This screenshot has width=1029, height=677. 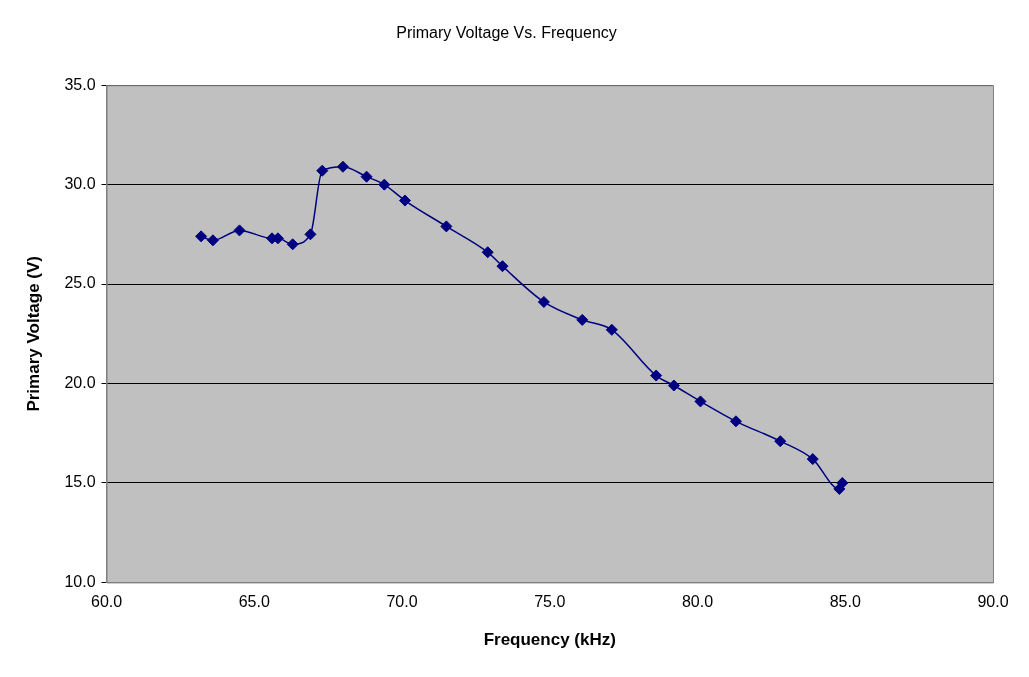 I want to click on x-tick-label: 80.0, so click(x=697, y=602).